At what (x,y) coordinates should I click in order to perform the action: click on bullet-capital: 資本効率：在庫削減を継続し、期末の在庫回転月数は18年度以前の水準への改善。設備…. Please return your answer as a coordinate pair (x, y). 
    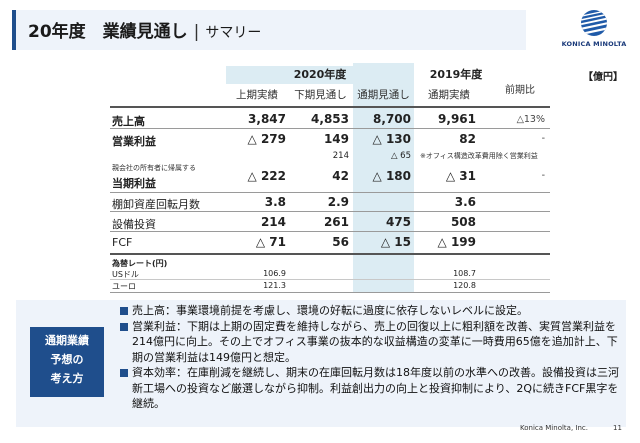
    Looking at the image, I should click on (370, 388).